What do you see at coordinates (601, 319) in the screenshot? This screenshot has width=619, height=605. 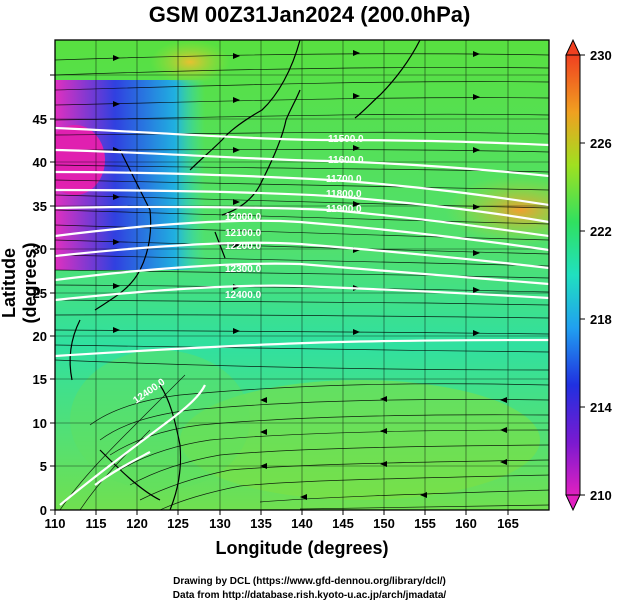 I see `colorbar-tick-label: 218` at bounding box center [601, 319].